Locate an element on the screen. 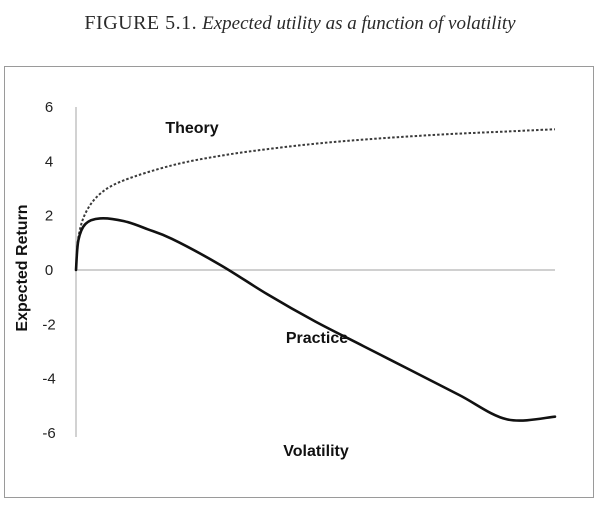 Image resolution: width=600 pixels, height=506 pixels. practice-series-label: Practice is located at coordinates (317, 338).